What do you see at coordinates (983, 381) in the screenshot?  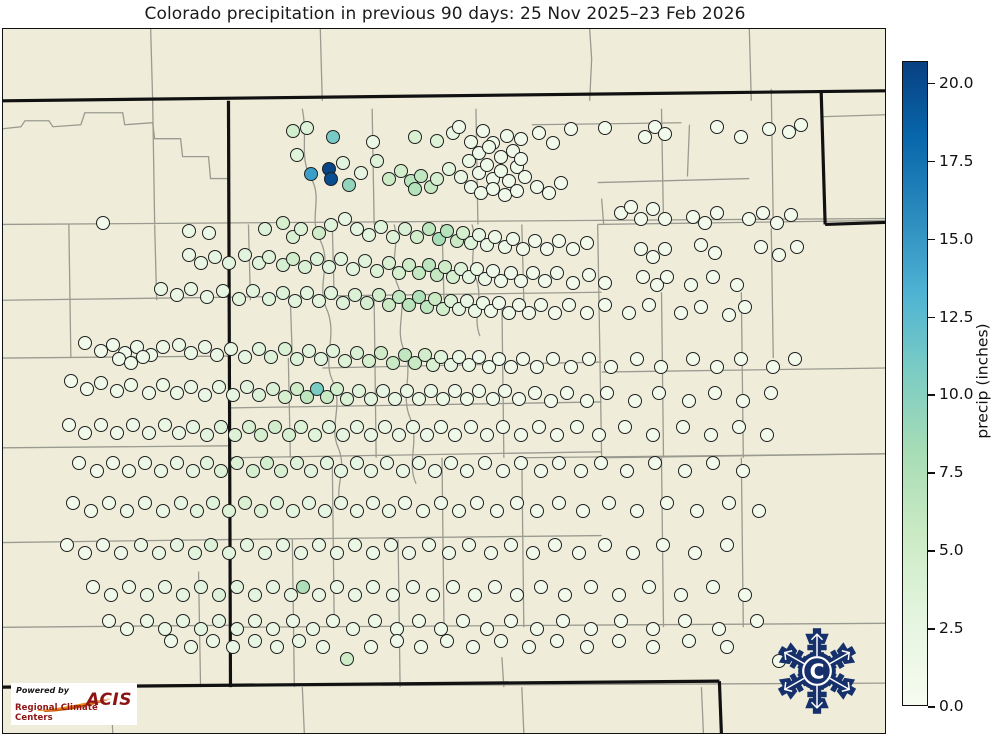 I see `colorbar-axis-label-text: precip (inches)` at bounding box center [983, 381].